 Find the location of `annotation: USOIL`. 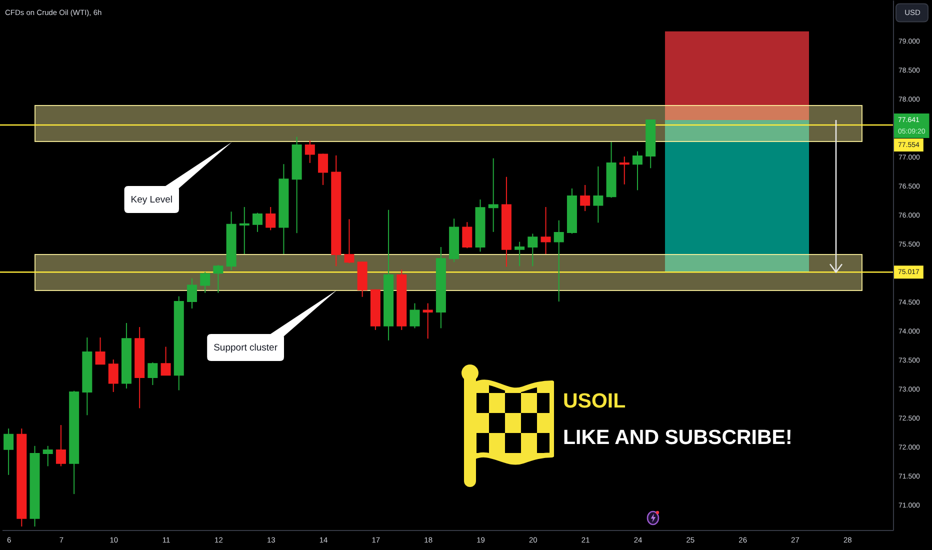

annotation: USOIL is located at coordinates (594, 401).